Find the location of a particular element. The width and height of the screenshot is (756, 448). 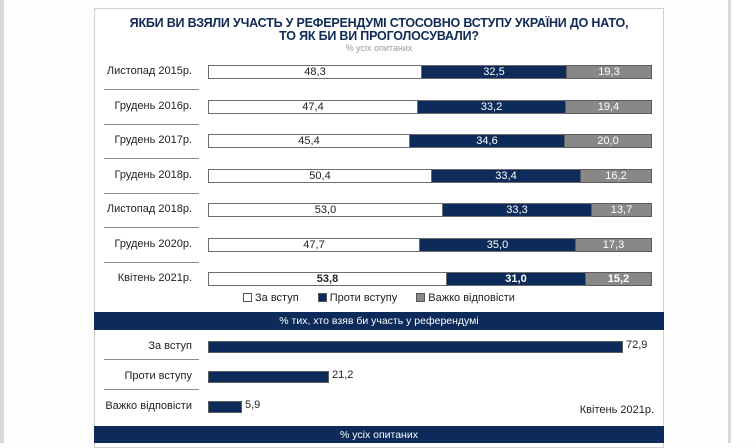

category-label: Грудень 2016р. is located at coordinates (153, 105).